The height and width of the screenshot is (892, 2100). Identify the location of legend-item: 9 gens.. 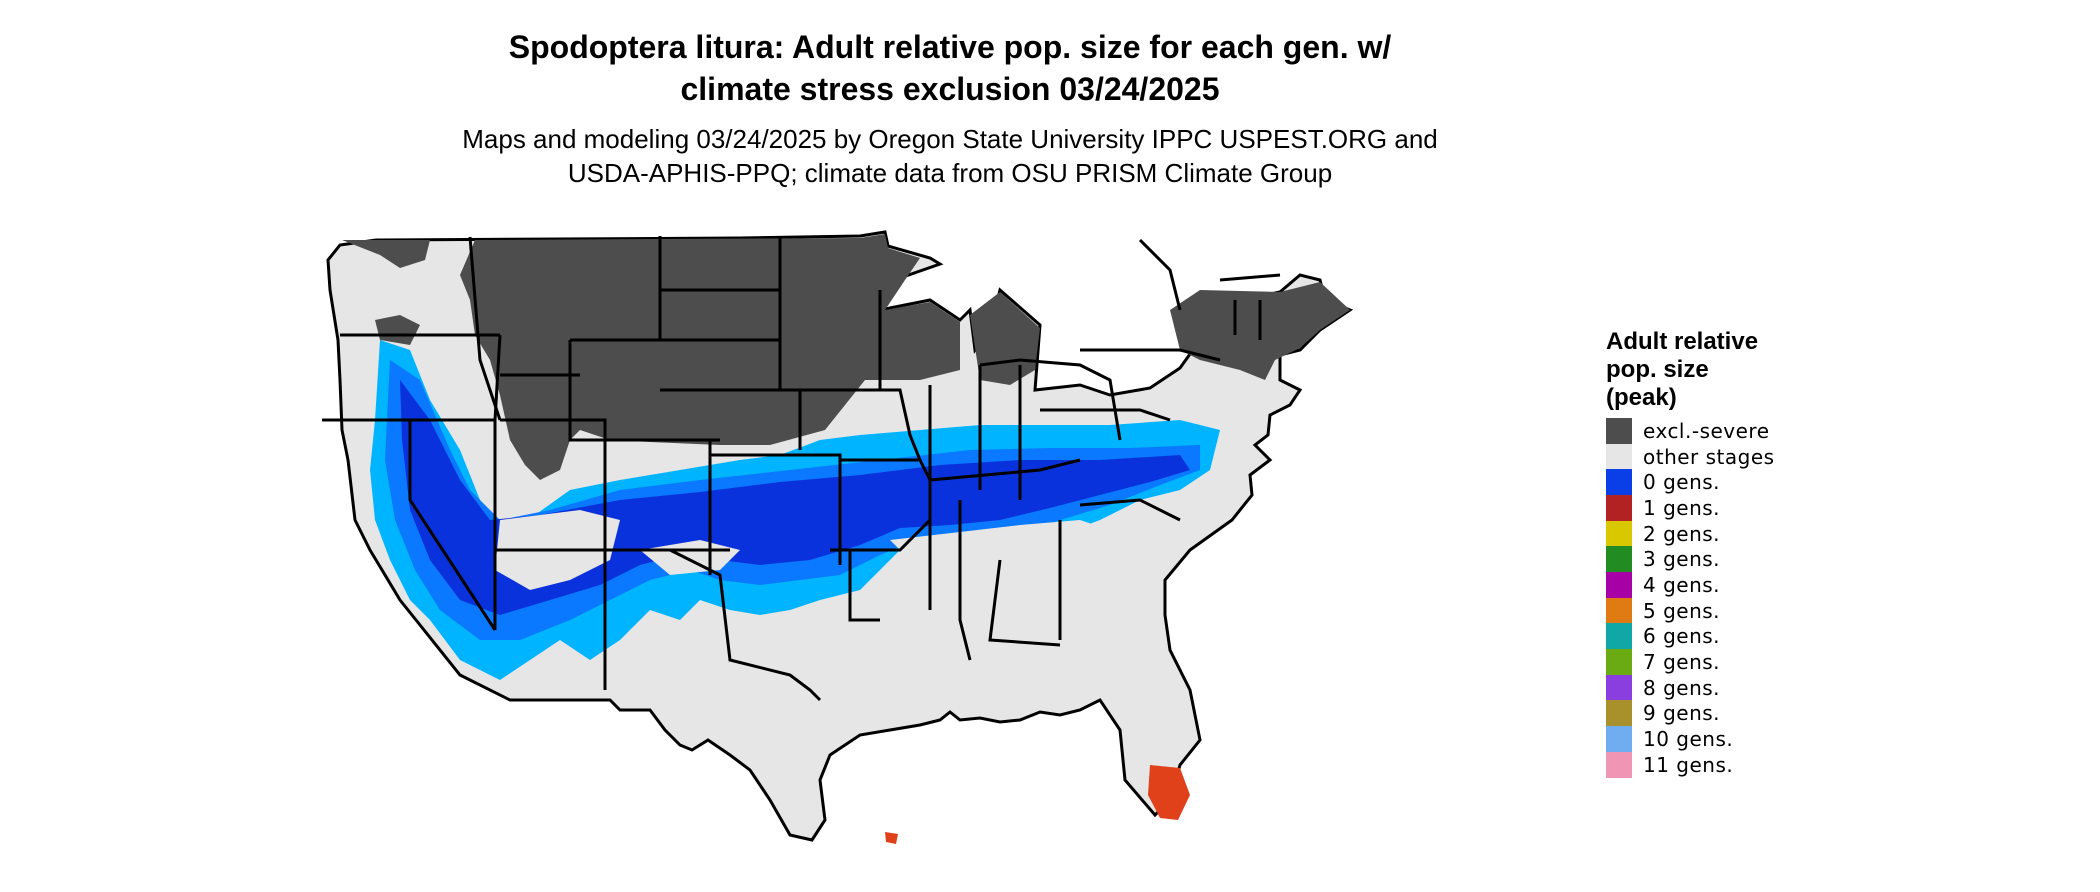
(1756, 713).